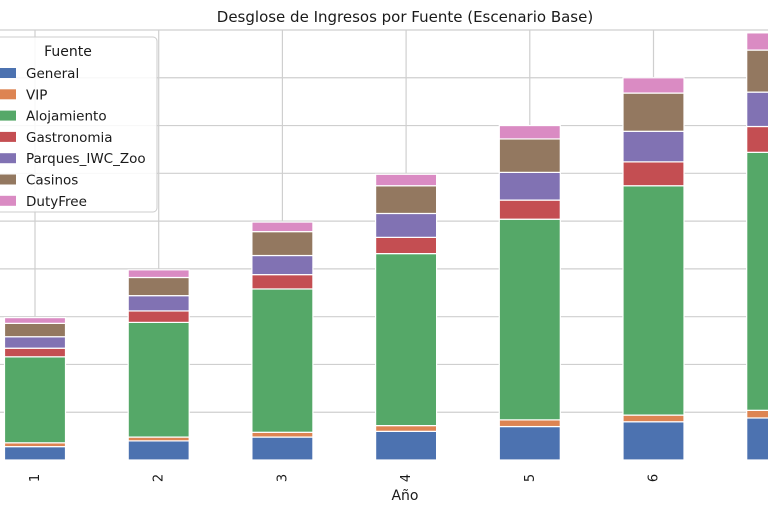  What do you see at coordinates (406, 478) in the screenshot?
I see `x-tick-label: 4` at bounding box center [406, 478].